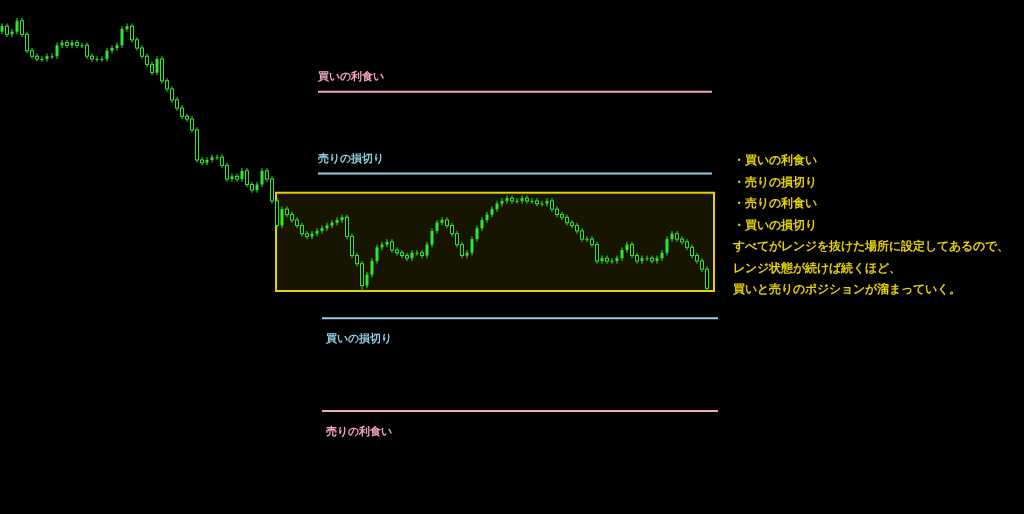 The height and width of the screenshot is (514, 1024). What do you see at coordinates (775, 203) in the screenshot?
I see `text: ・売りの利食い` at bounding box center [775, 203].